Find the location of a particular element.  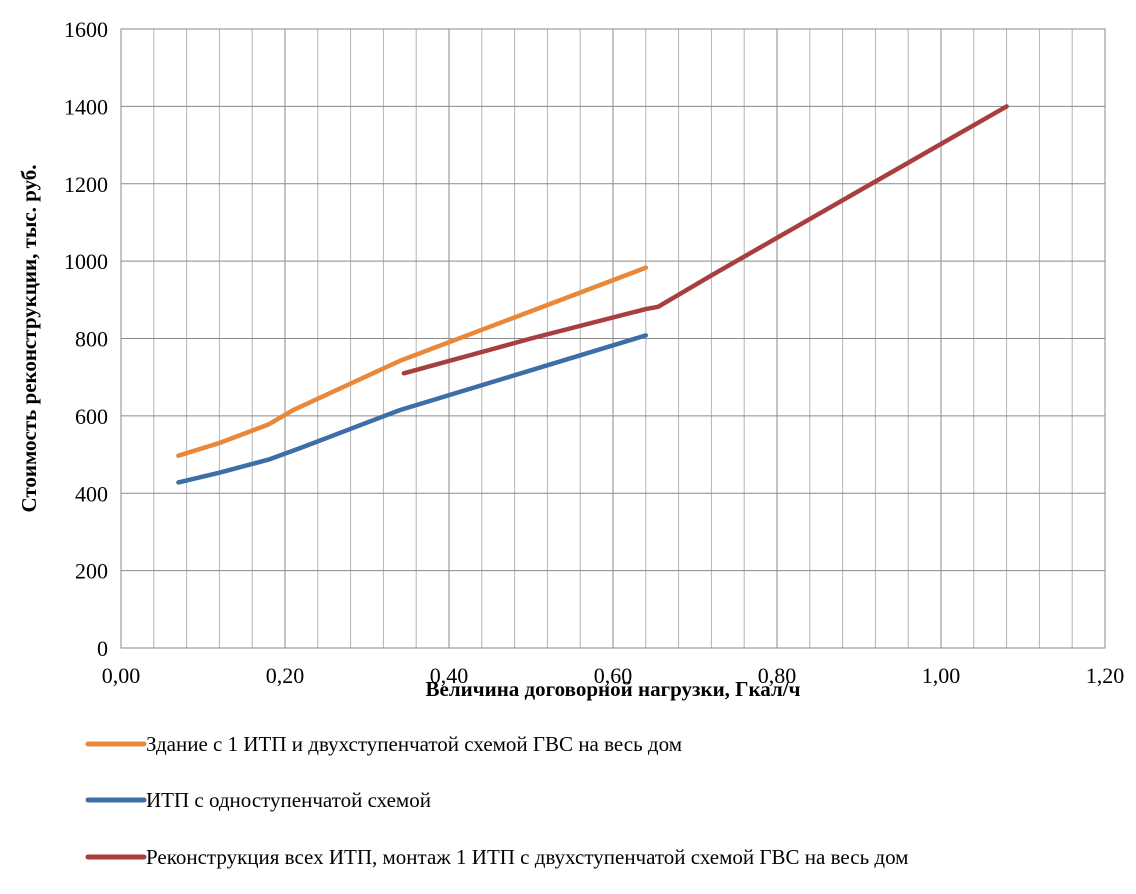

x-tick-label: 1,00 is located at coordinates (941, 675).